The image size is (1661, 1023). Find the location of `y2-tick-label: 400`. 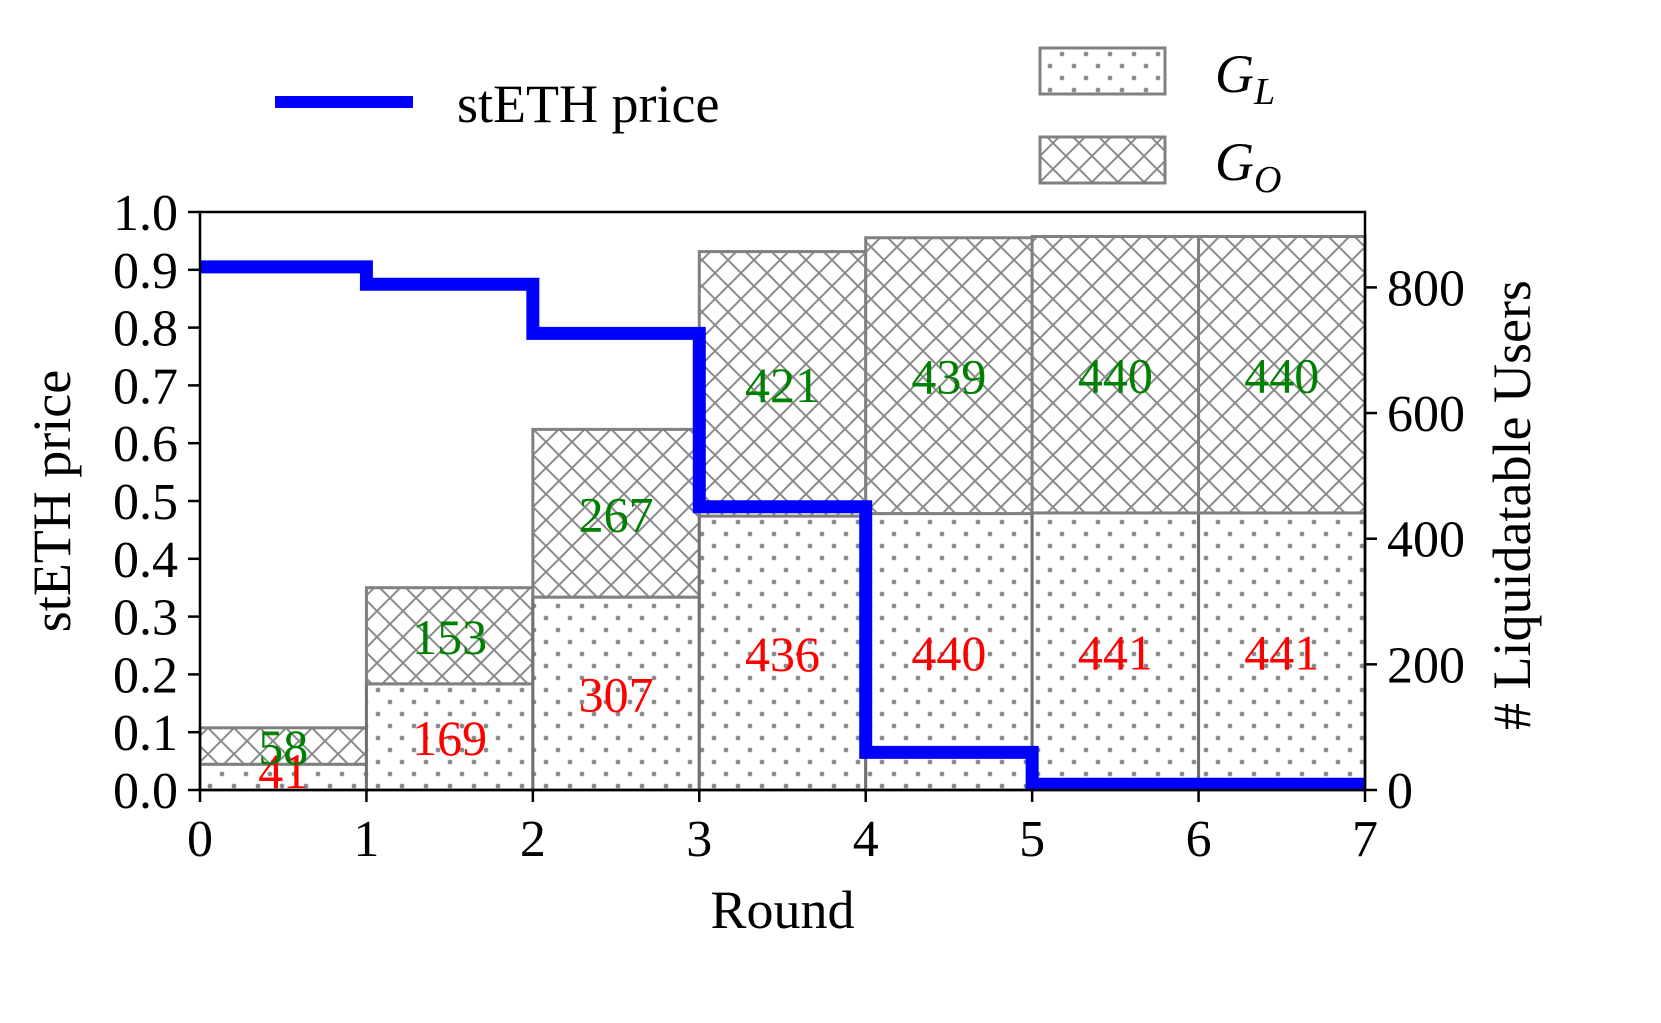

y2-tick-label: 400 is located at coordinates (1426, 540).